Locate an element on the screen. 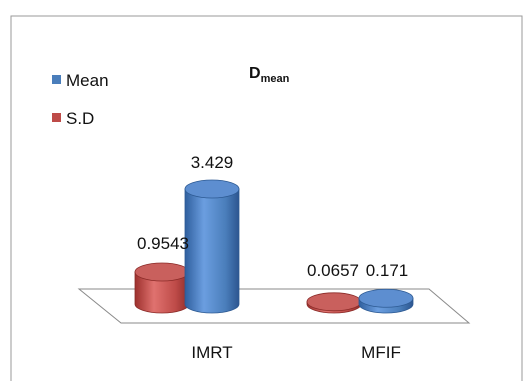 This screenshot has height=381, width=531. category-label-imrt: IMRT is located at coordinates (211, 352).